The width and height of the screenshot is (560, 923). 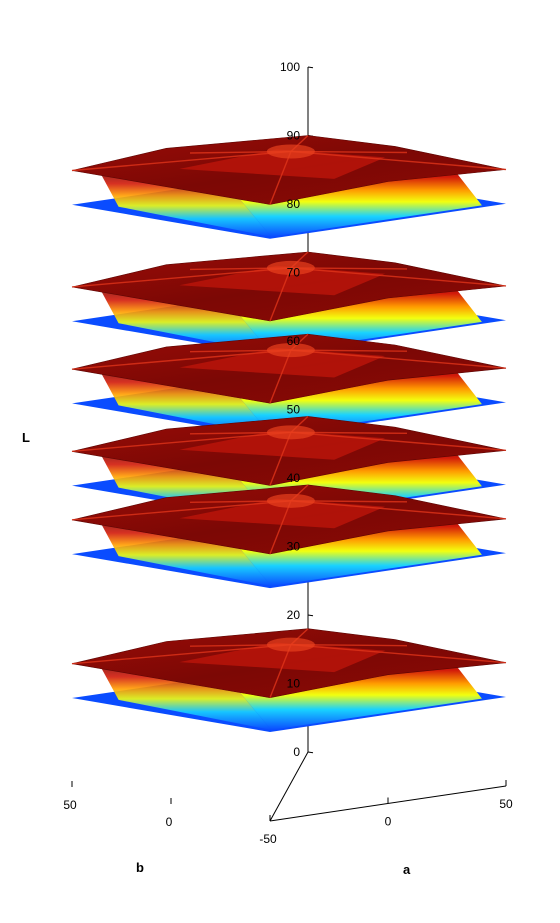 I want to click on z-tick-label: 0, so click(x=296, y=752).